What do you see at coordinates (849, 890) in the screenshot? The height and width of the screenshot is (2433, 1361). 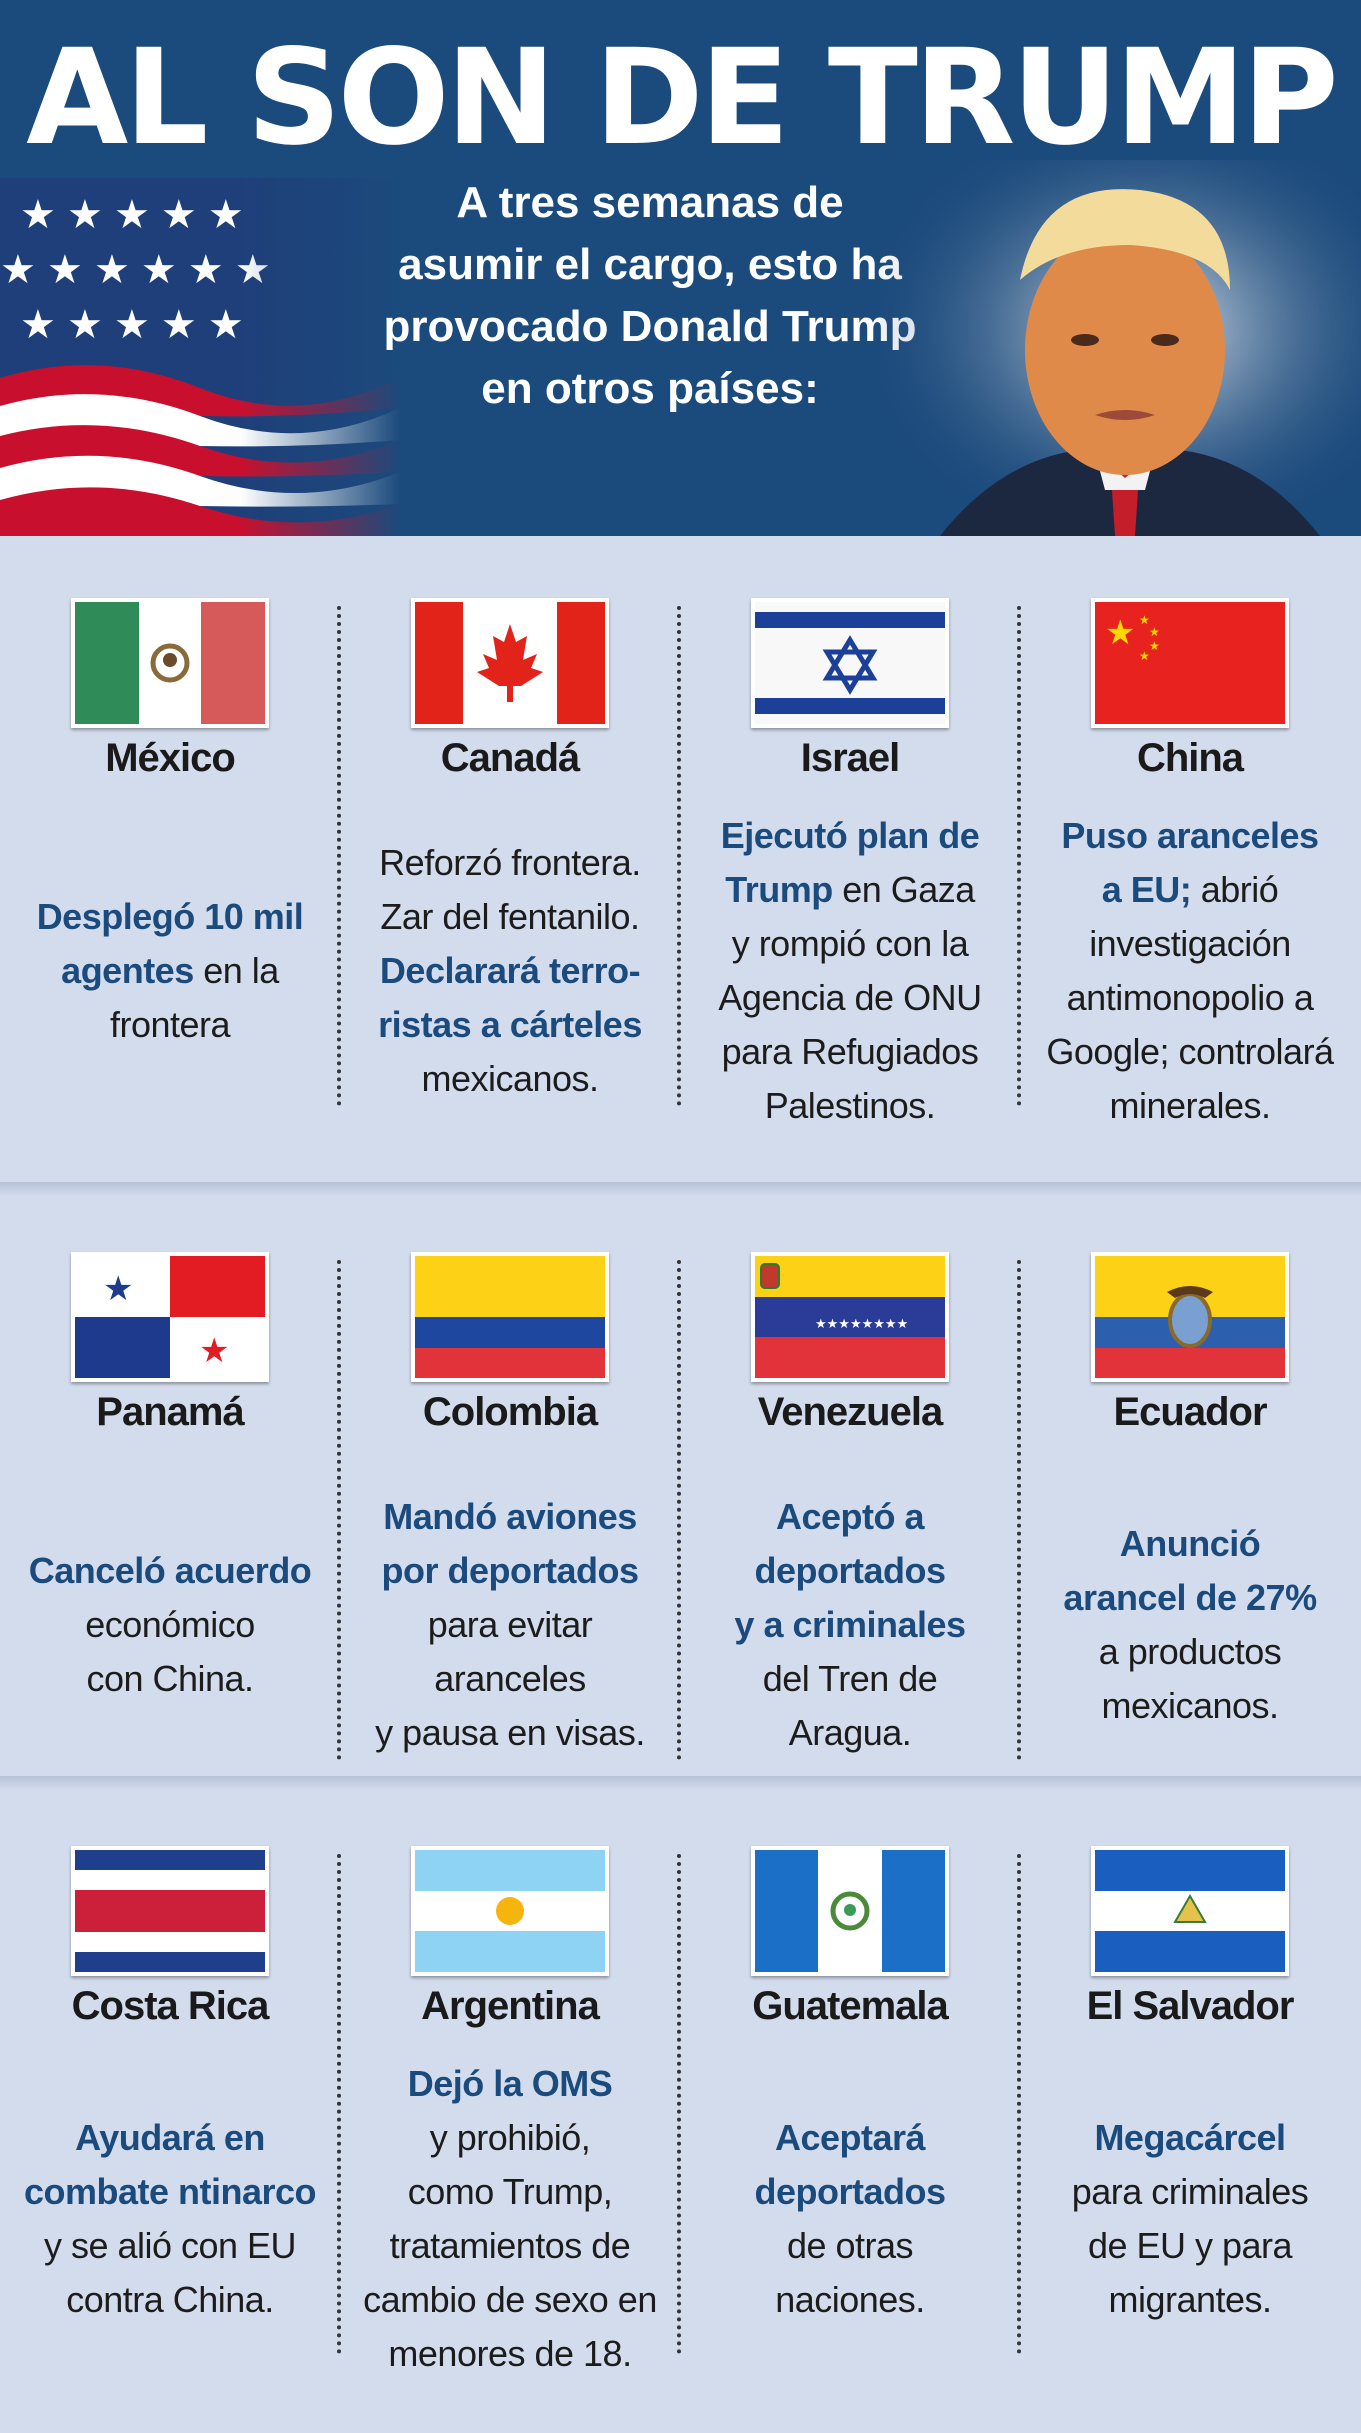 I see `description-line: Trump en Gaza` at bounding box center [849, 890].